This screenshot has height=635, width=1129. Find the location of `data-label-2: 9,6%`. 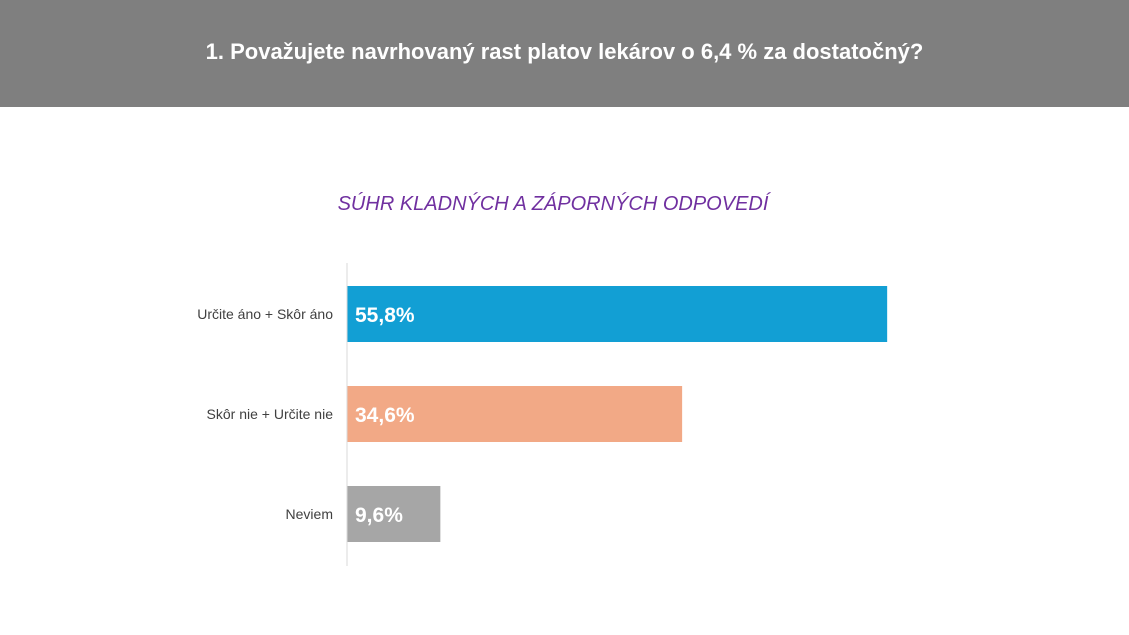

data-label-2: 9,6% is located at coordinates (379, 515).